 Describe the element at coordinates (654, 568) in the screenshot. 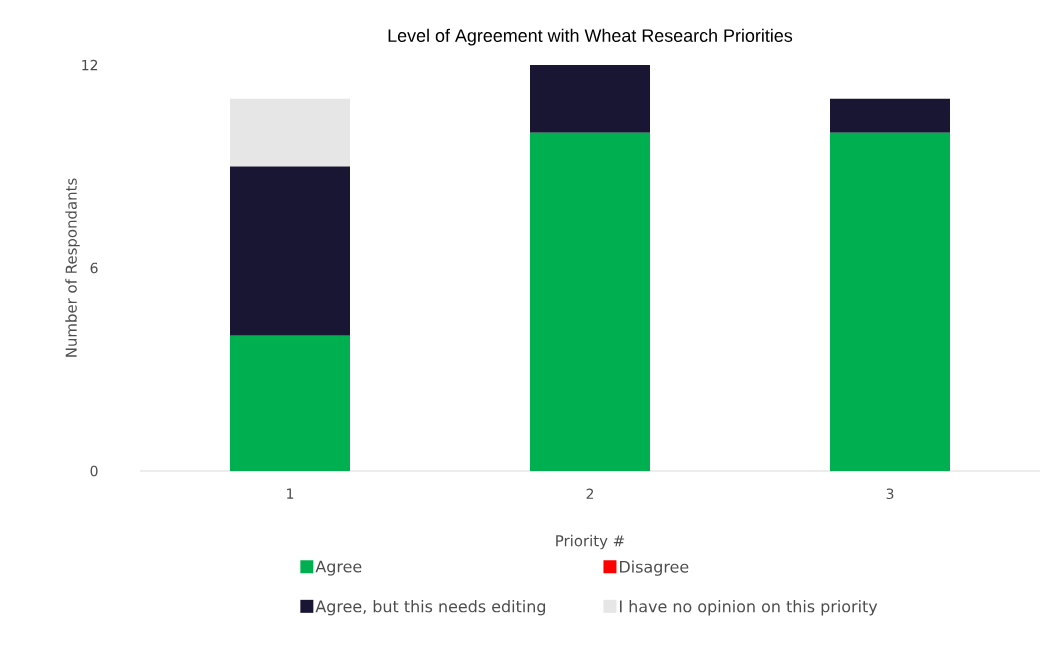

I see `legend-label: Disagree` at that location.